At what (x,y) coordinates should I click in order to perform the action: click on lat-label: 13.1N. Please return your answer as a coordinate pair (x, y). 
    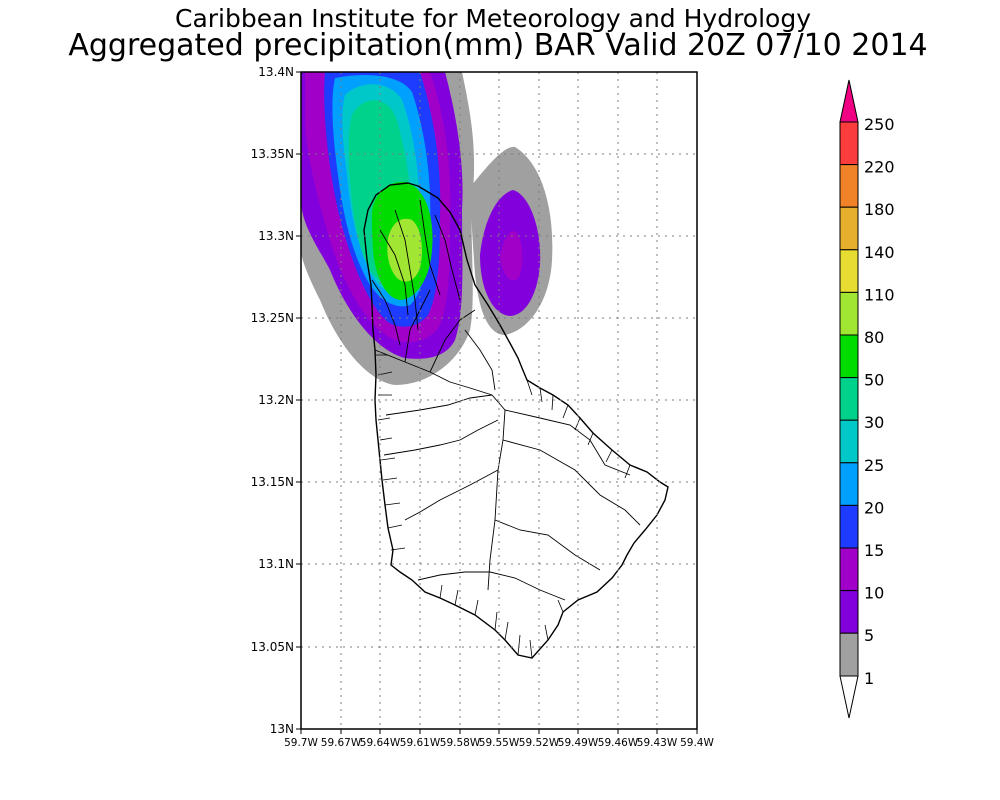
    Looking at the image, I should click on (276, 564).